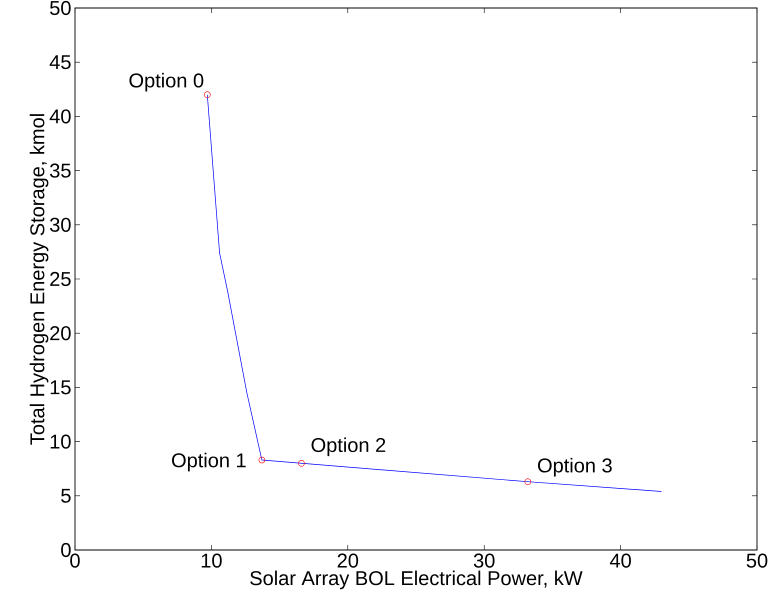 The width and height of the screenshot is (771, 611). I want to click on y-tick-label: 40, so click(60, 116).